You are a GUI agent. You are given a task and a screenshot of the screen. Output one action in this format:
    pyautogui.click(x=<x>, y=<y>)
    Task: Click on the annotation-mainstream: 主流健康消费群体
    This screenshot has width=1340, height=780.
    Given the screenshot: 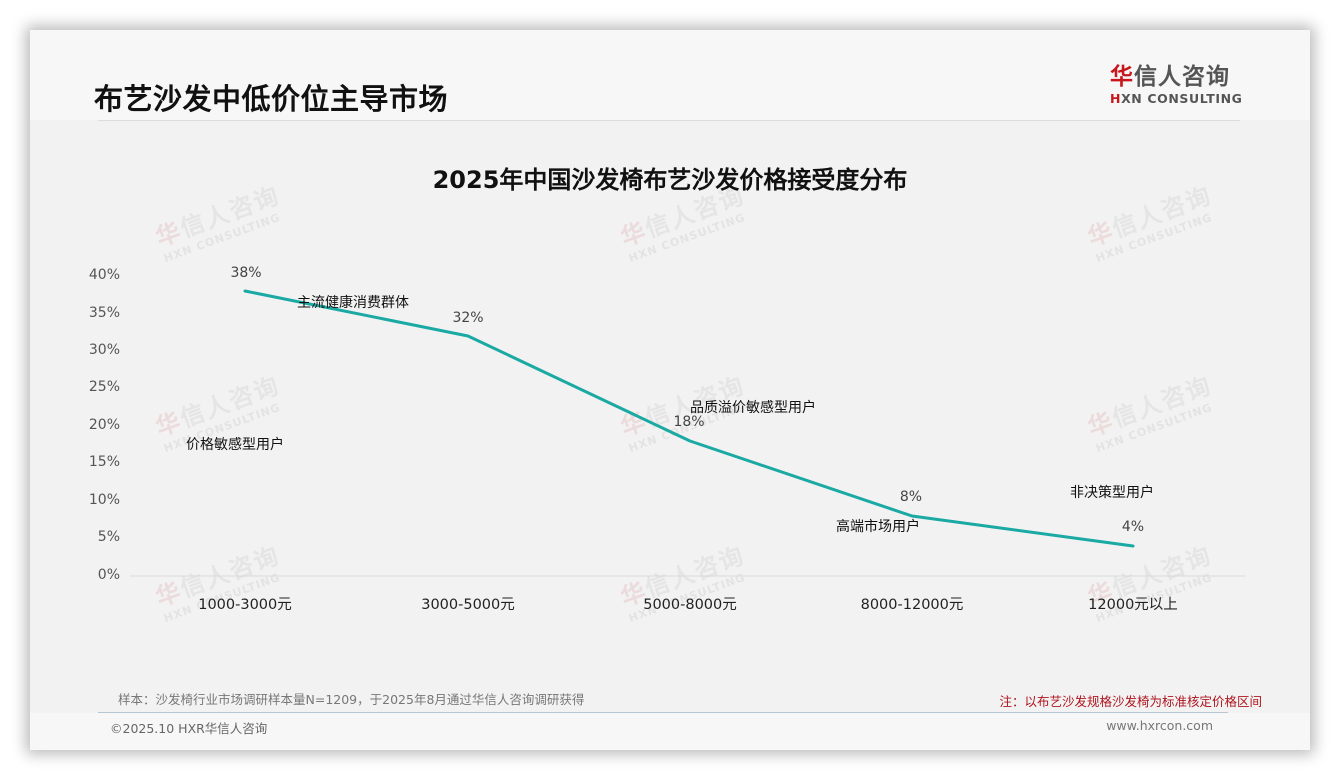 What is the action you would take?
    pyautogui.click(x=353, y=303)
    